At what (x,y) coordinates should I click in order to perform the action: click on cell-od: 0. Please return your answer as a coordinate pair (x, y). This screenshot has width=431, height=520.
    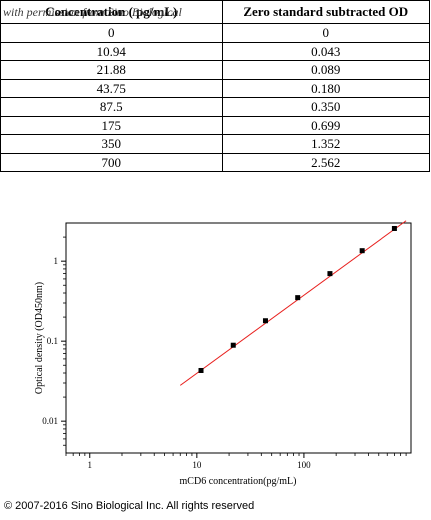
    Looking at the image, I should click on (326, 33).